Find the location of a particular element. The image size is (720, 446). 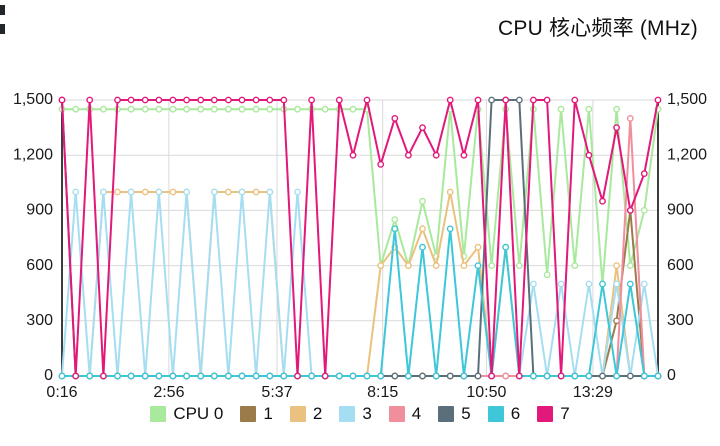

legend-label: 2 is located at coordinates (317, 413).